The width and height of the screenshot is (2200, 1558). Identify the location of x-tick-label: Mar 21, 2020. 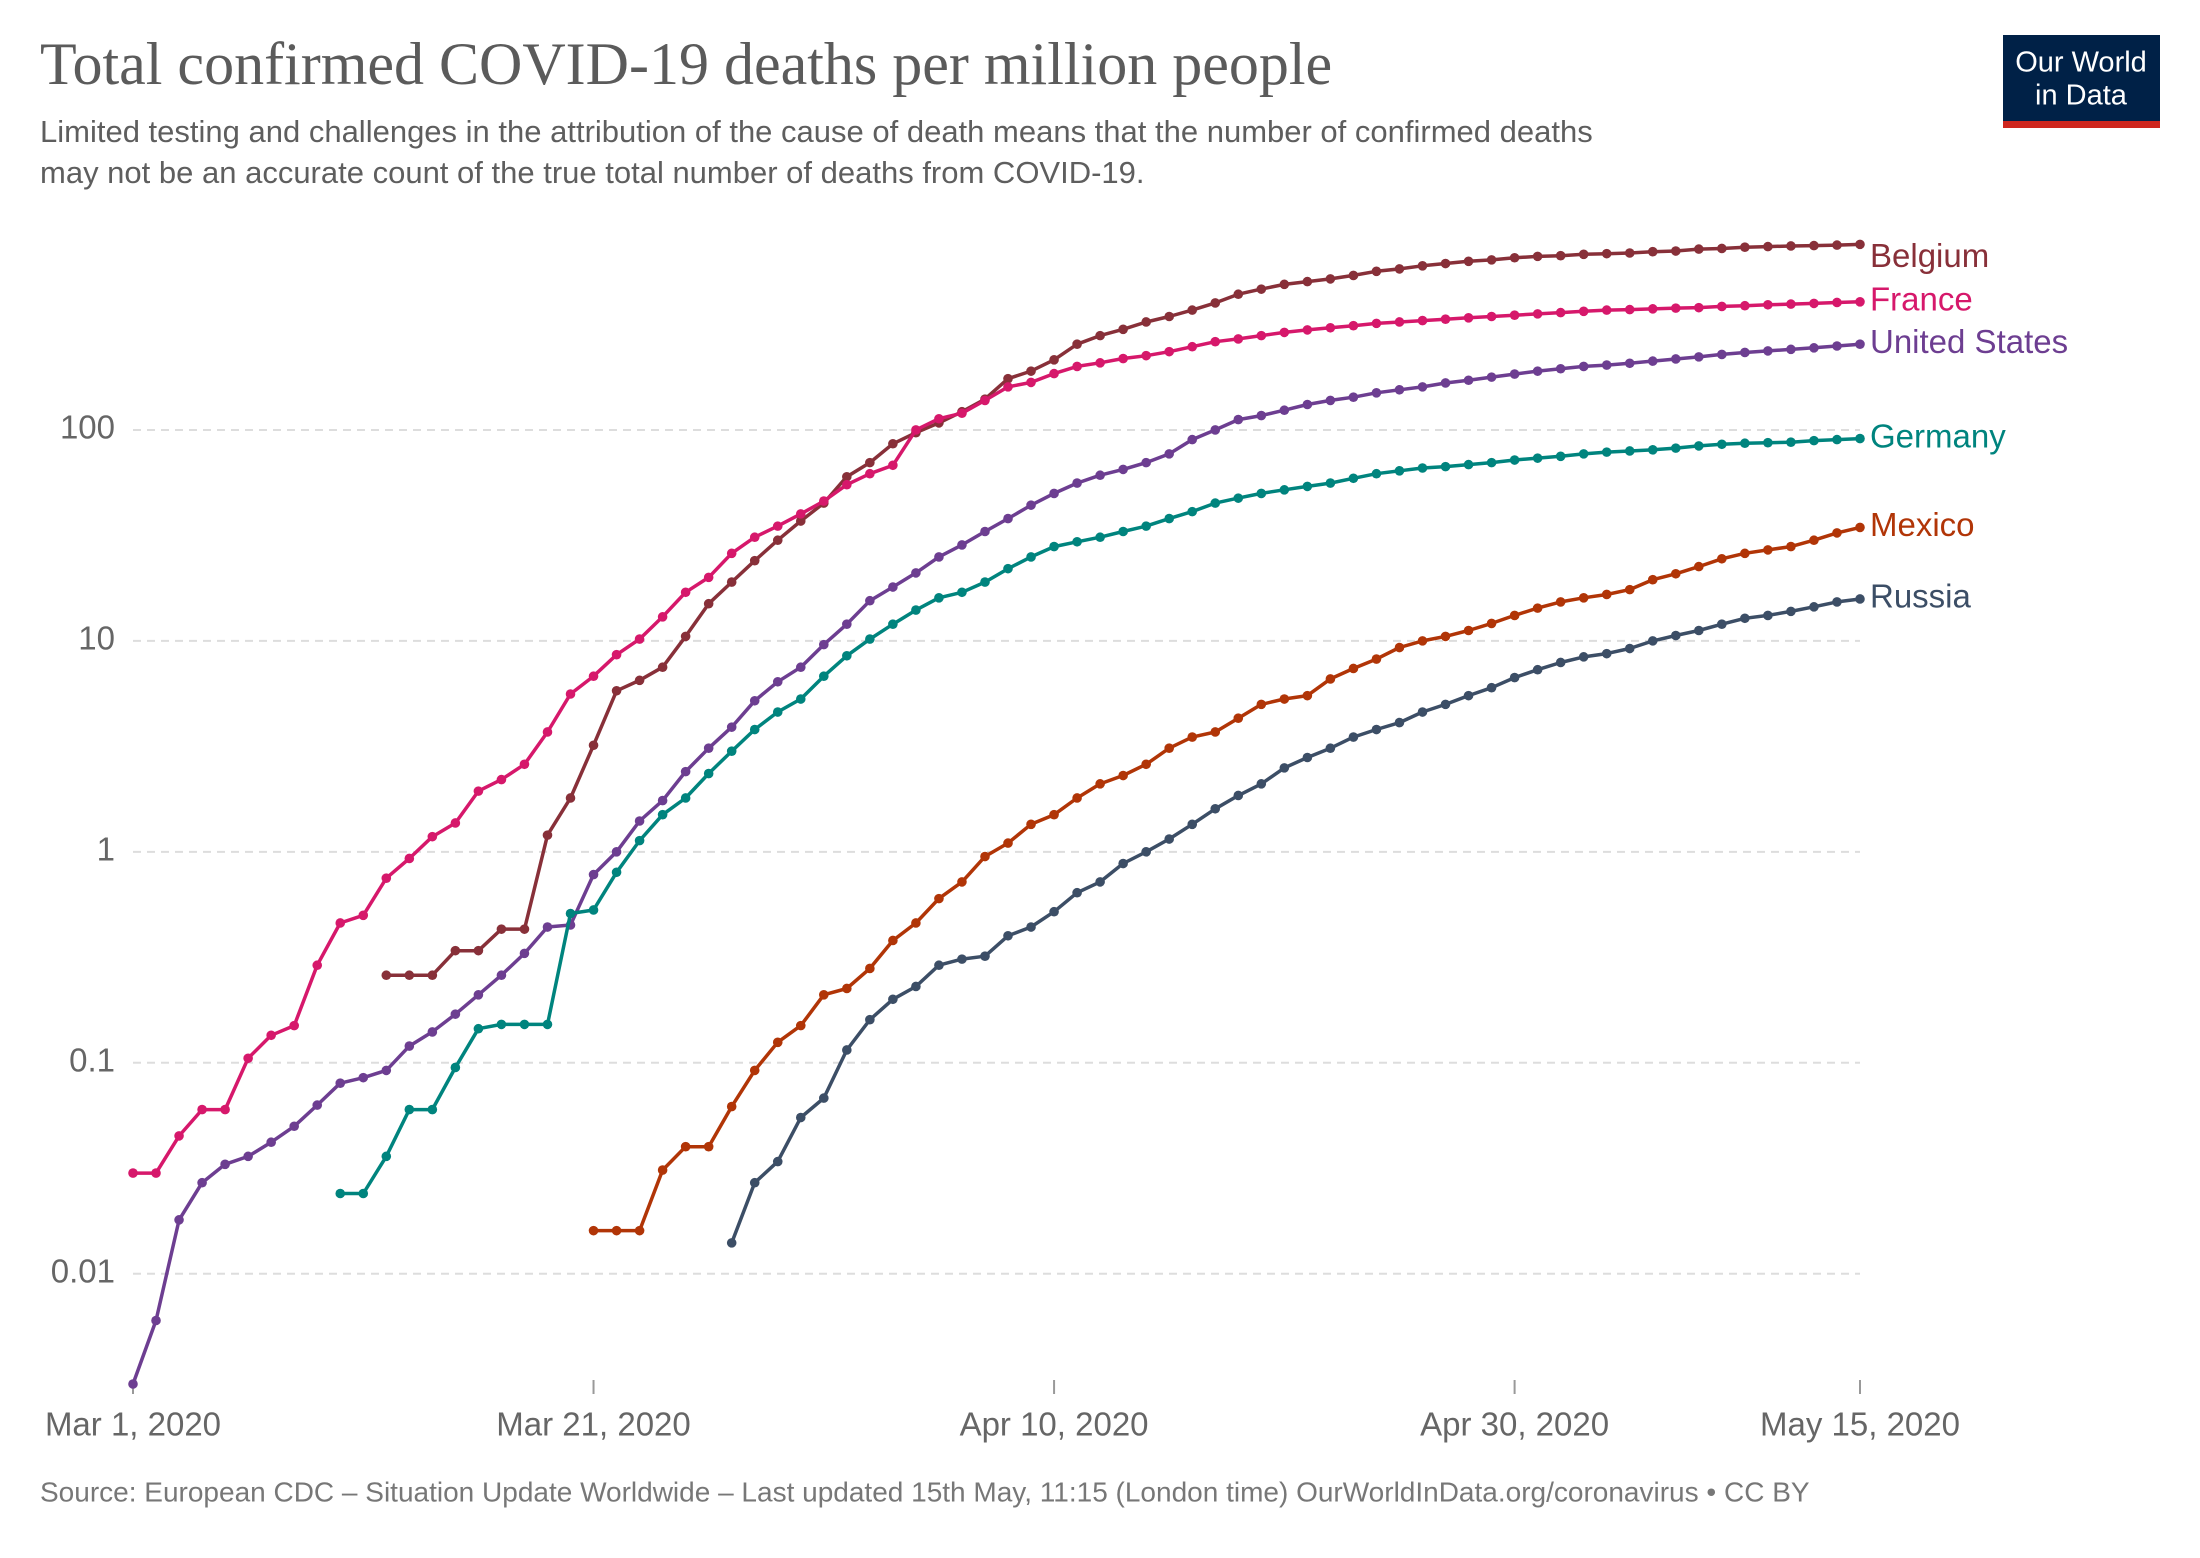
(593, 1424).